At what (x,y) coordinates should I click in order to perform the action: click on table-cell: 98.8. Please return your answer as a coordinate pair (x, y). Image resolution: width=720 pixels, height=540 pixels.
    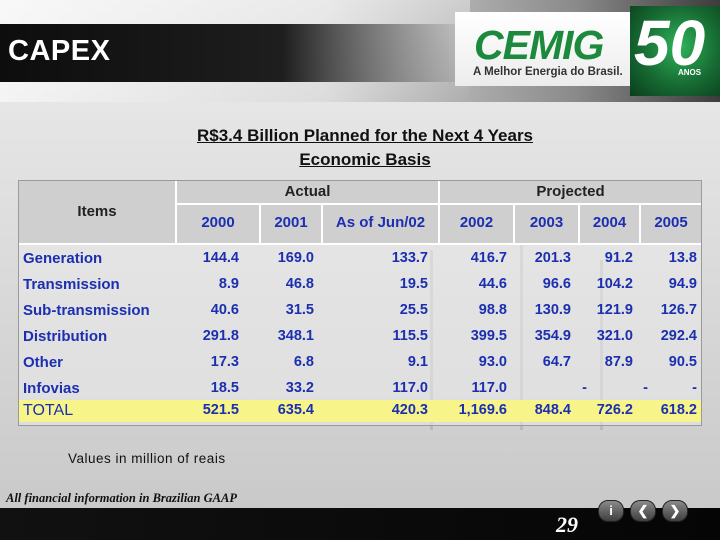
    Looking at the image, I should click on (492, 310).